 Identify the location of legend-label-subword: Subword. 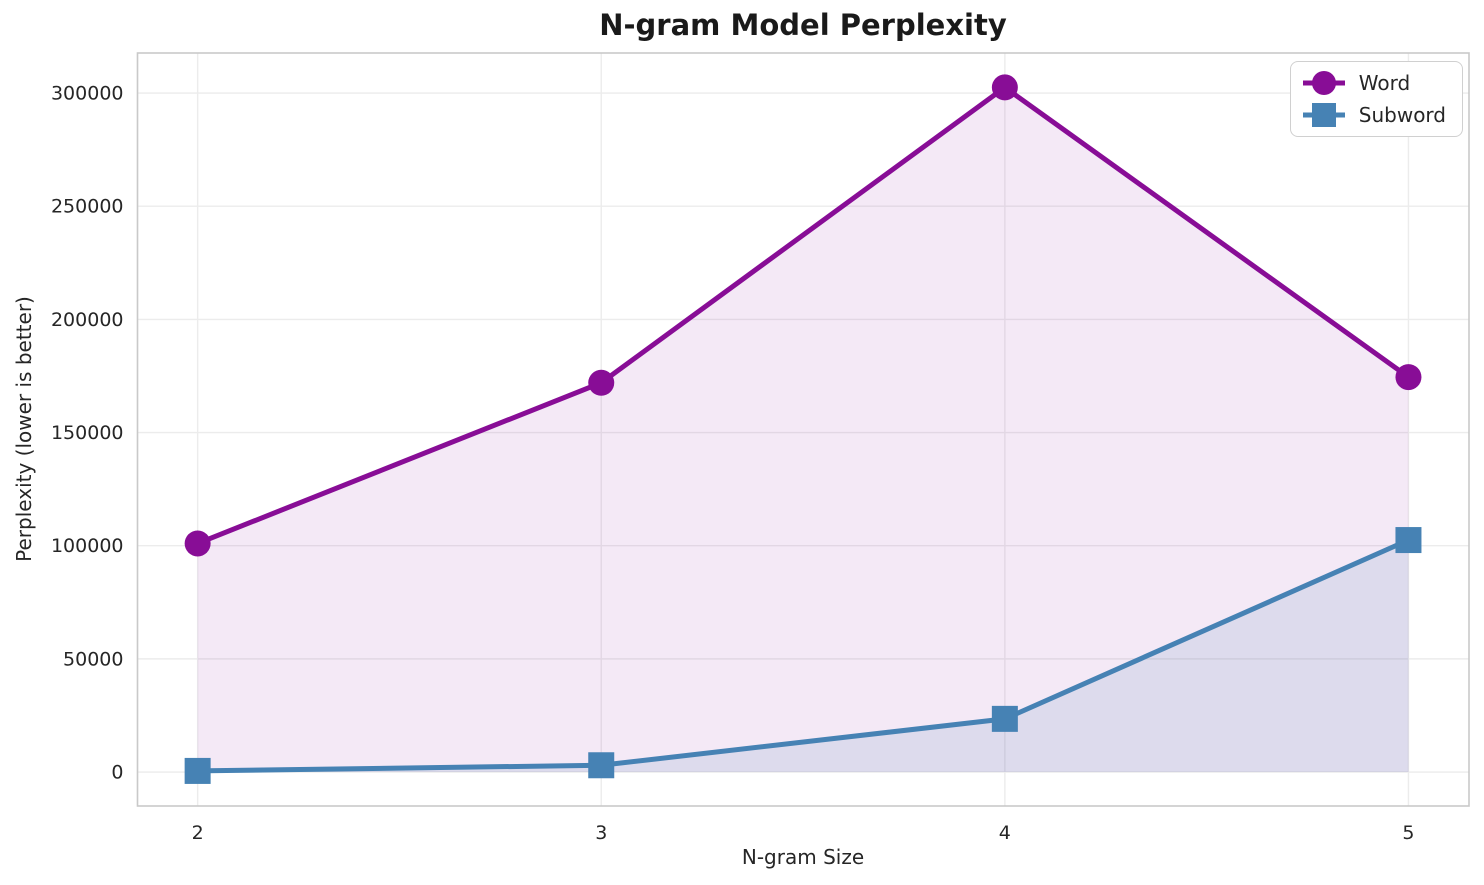
(1402, 115).